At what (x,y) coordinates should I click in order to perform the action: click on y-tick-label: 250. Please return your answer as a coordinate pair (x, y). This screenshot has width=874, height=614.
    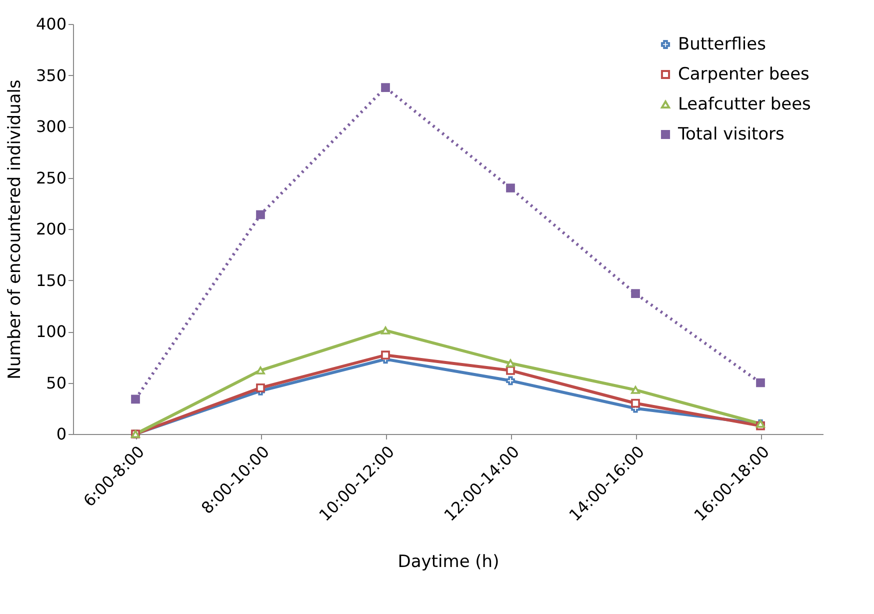
    Looking at the image, I should click on (51, 178).